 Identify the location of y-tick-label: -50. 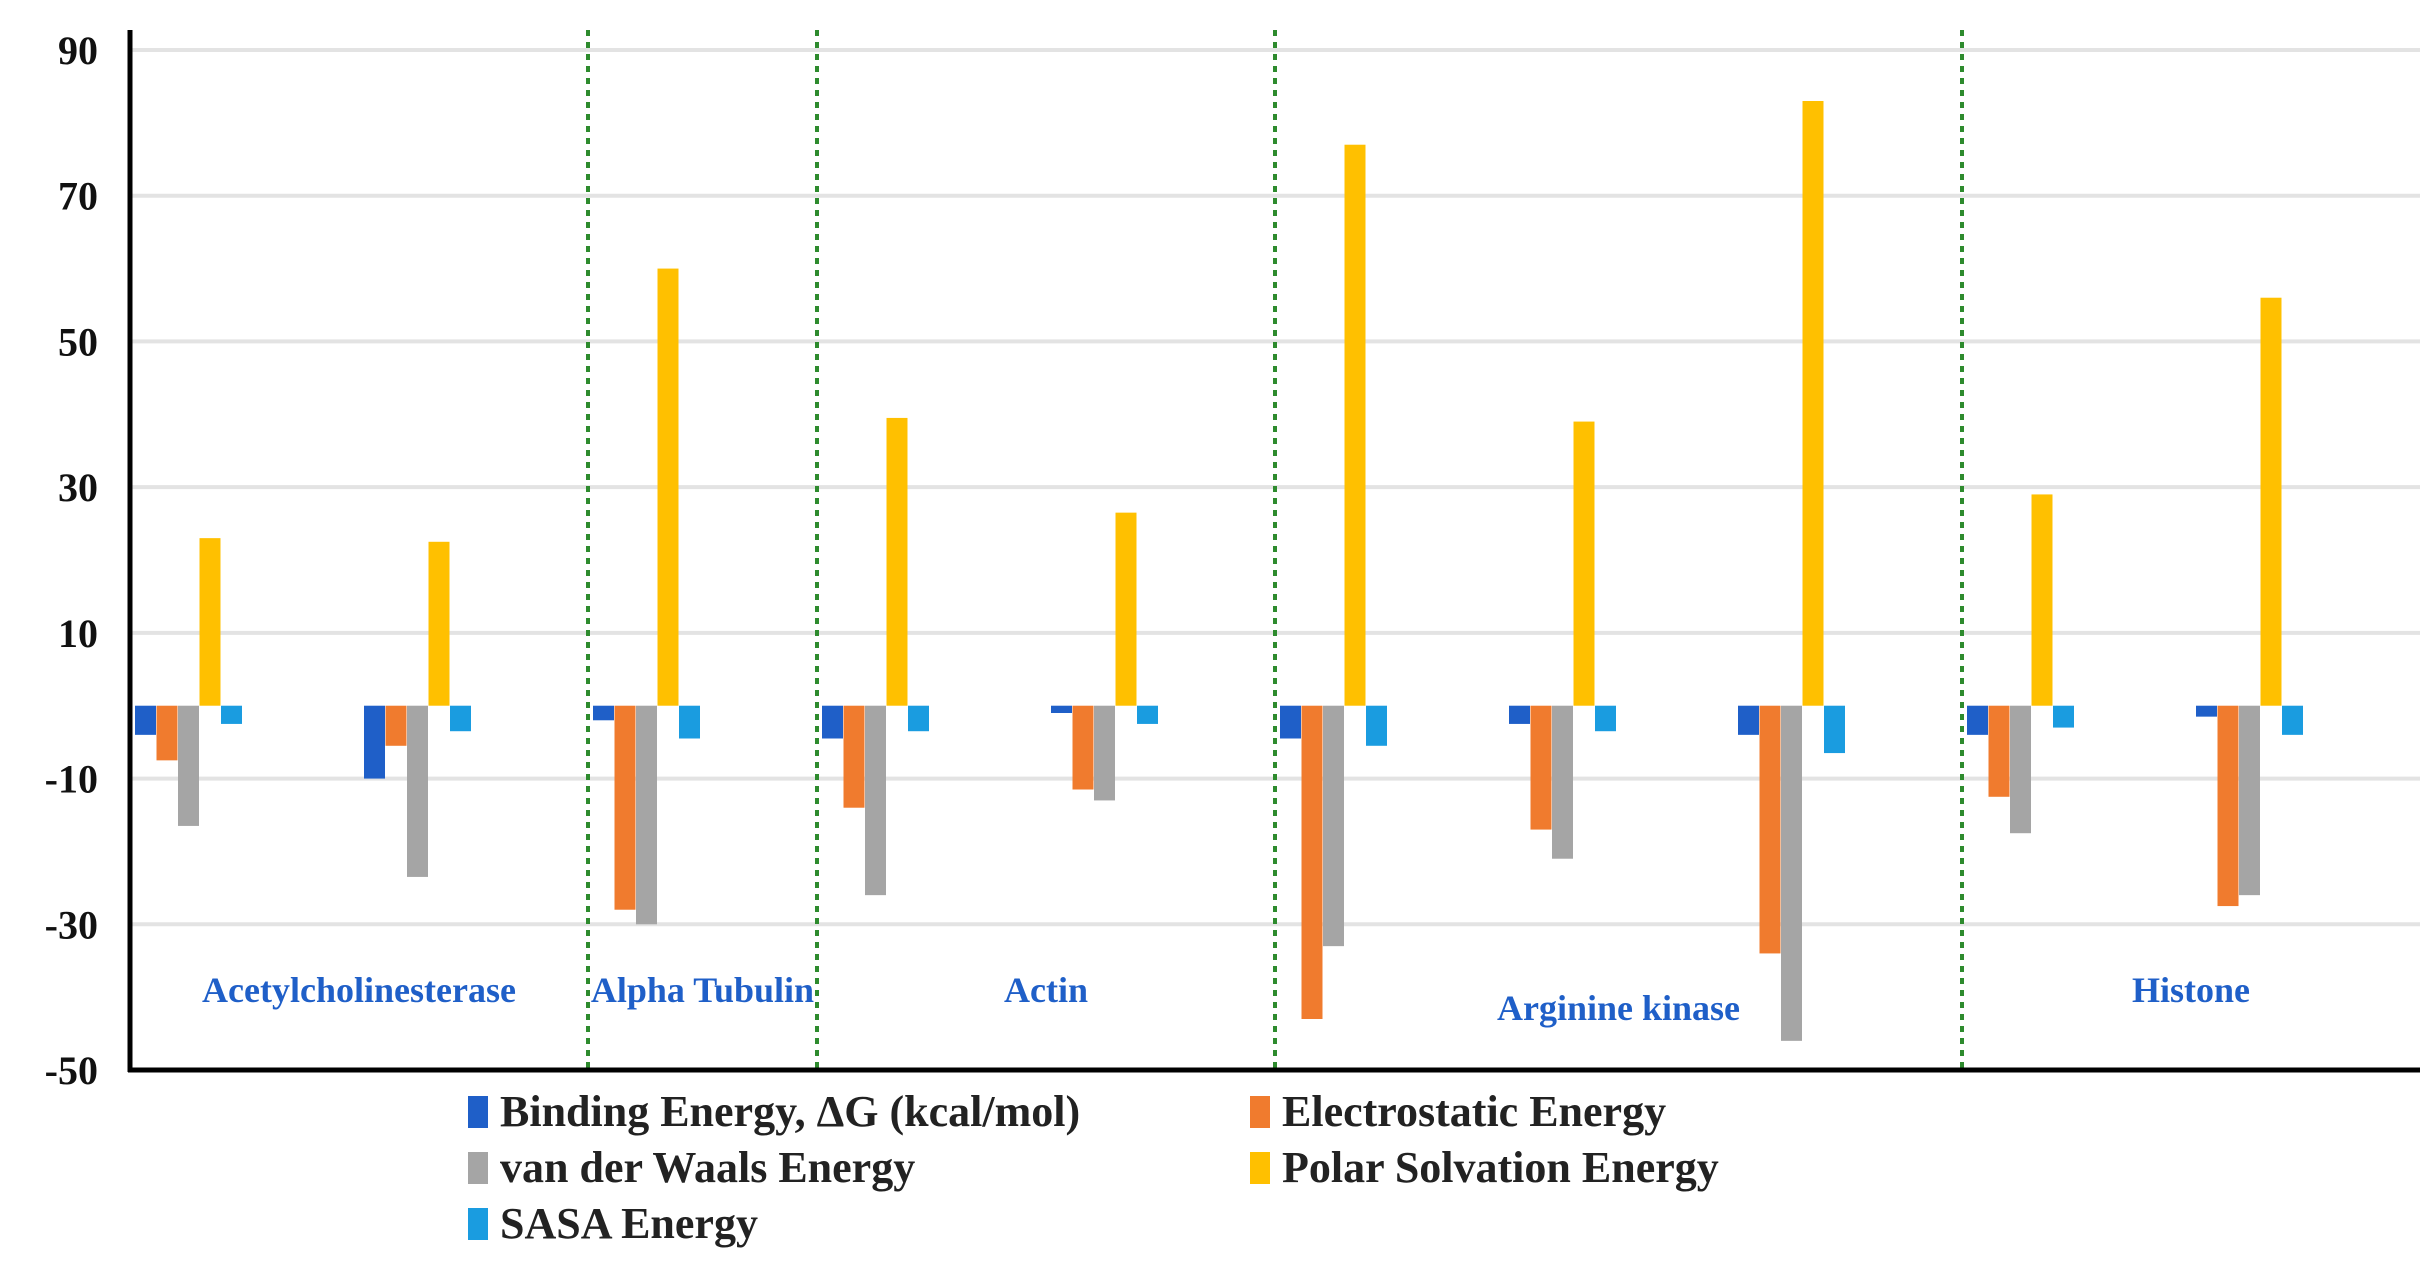
(71, 1070).